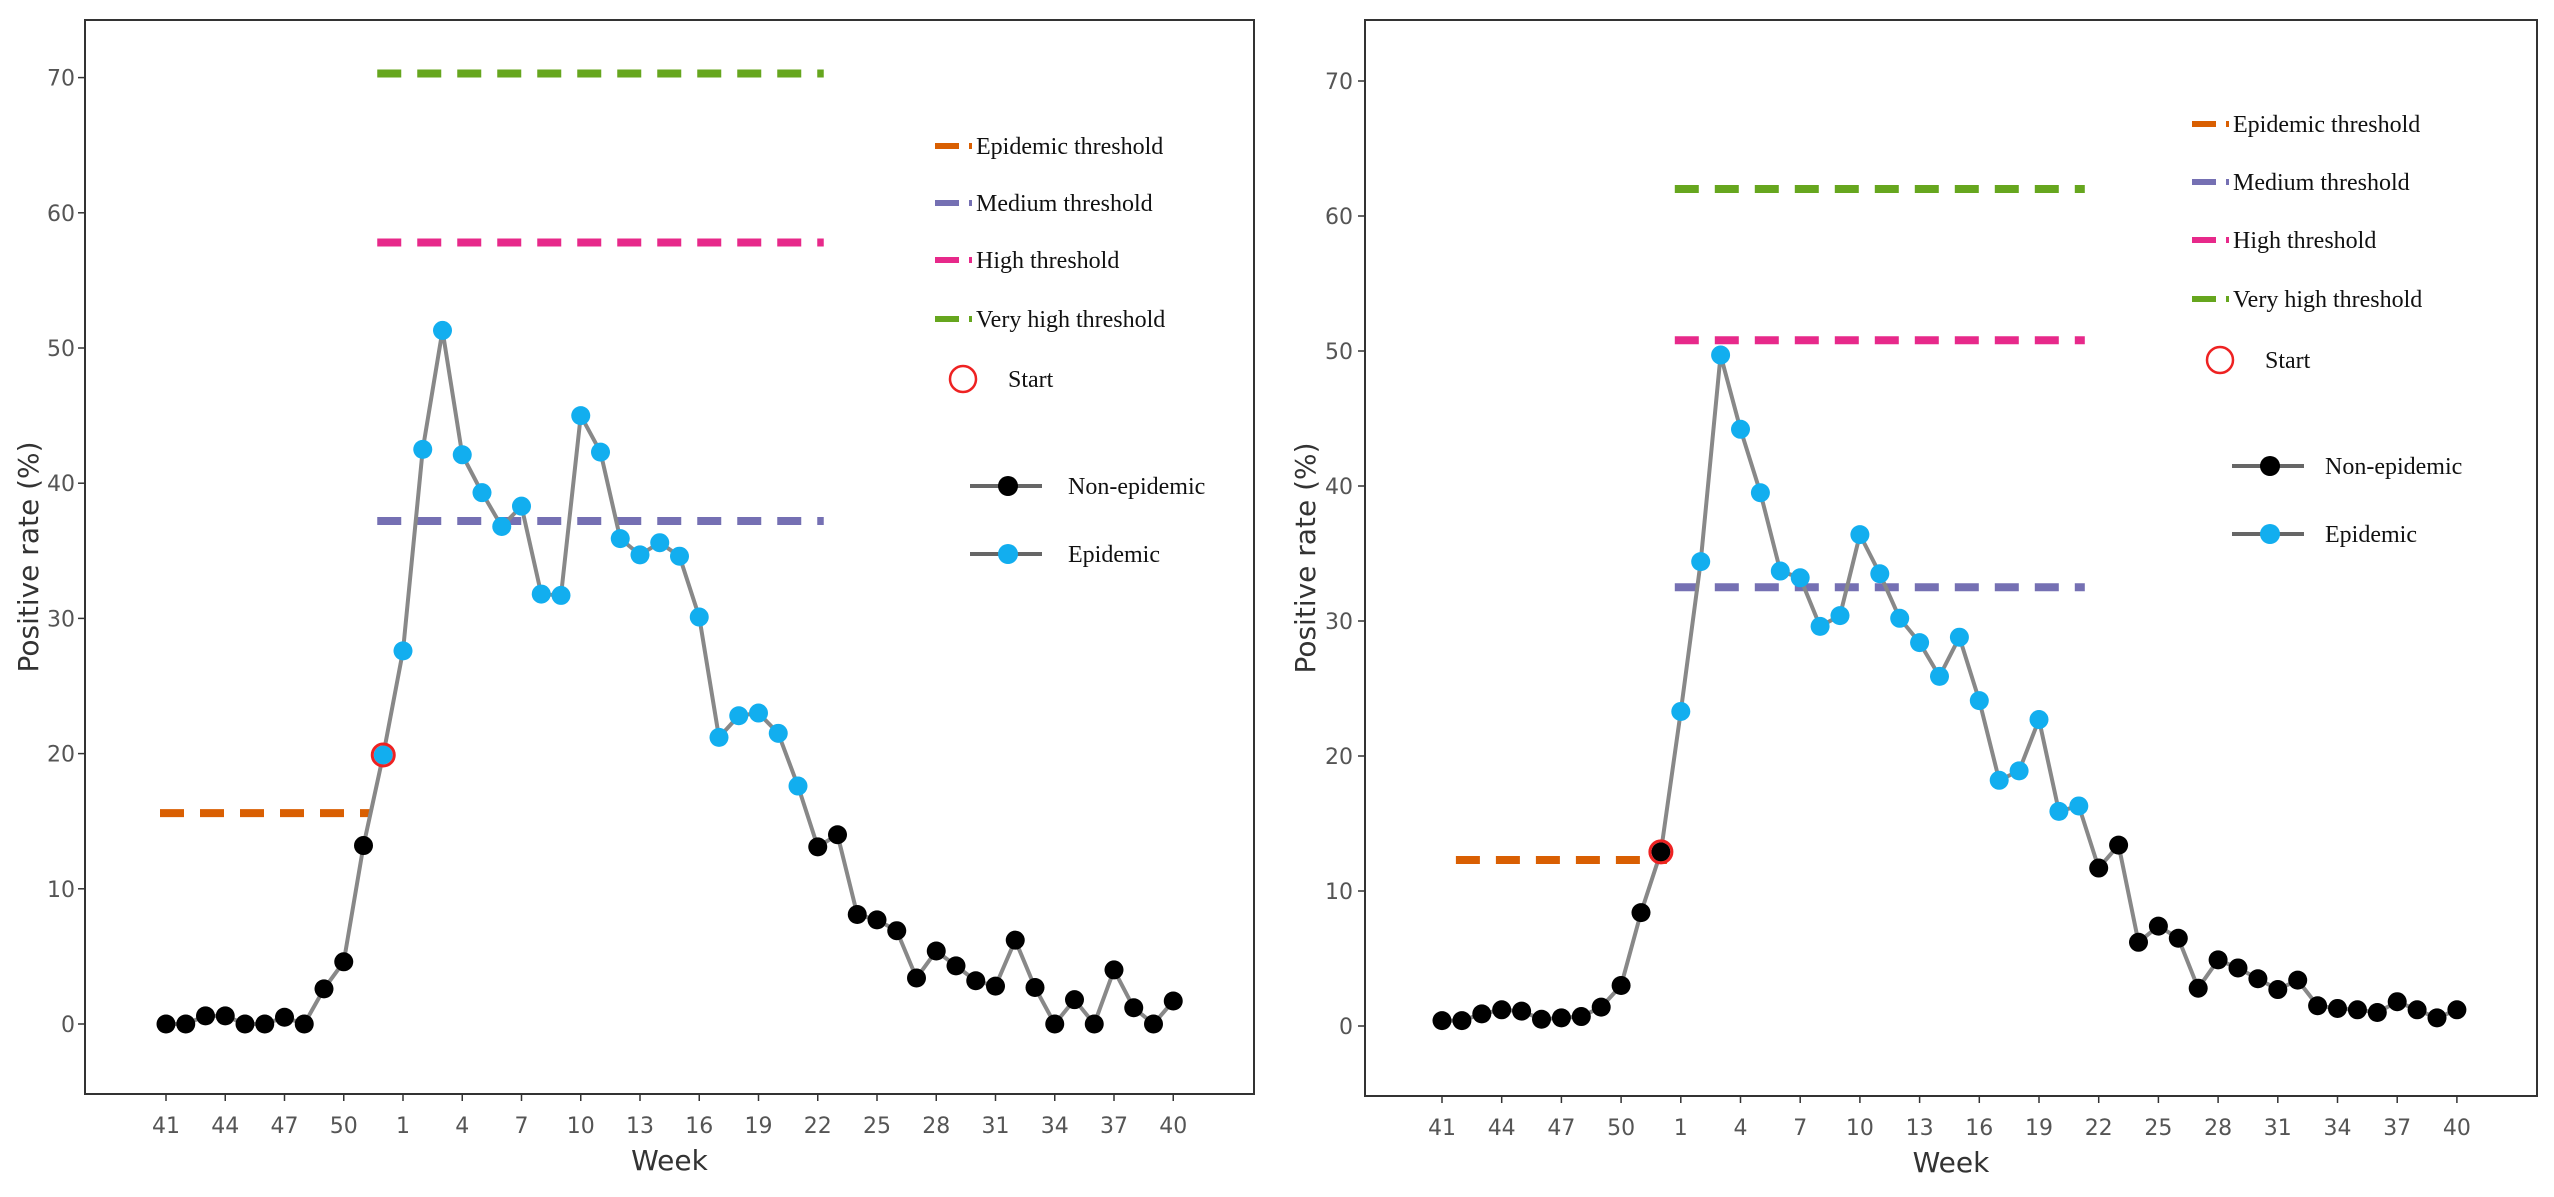 The image size is (2554, 1197). I want to click on y-tick-label: 60, so click(61, 214).